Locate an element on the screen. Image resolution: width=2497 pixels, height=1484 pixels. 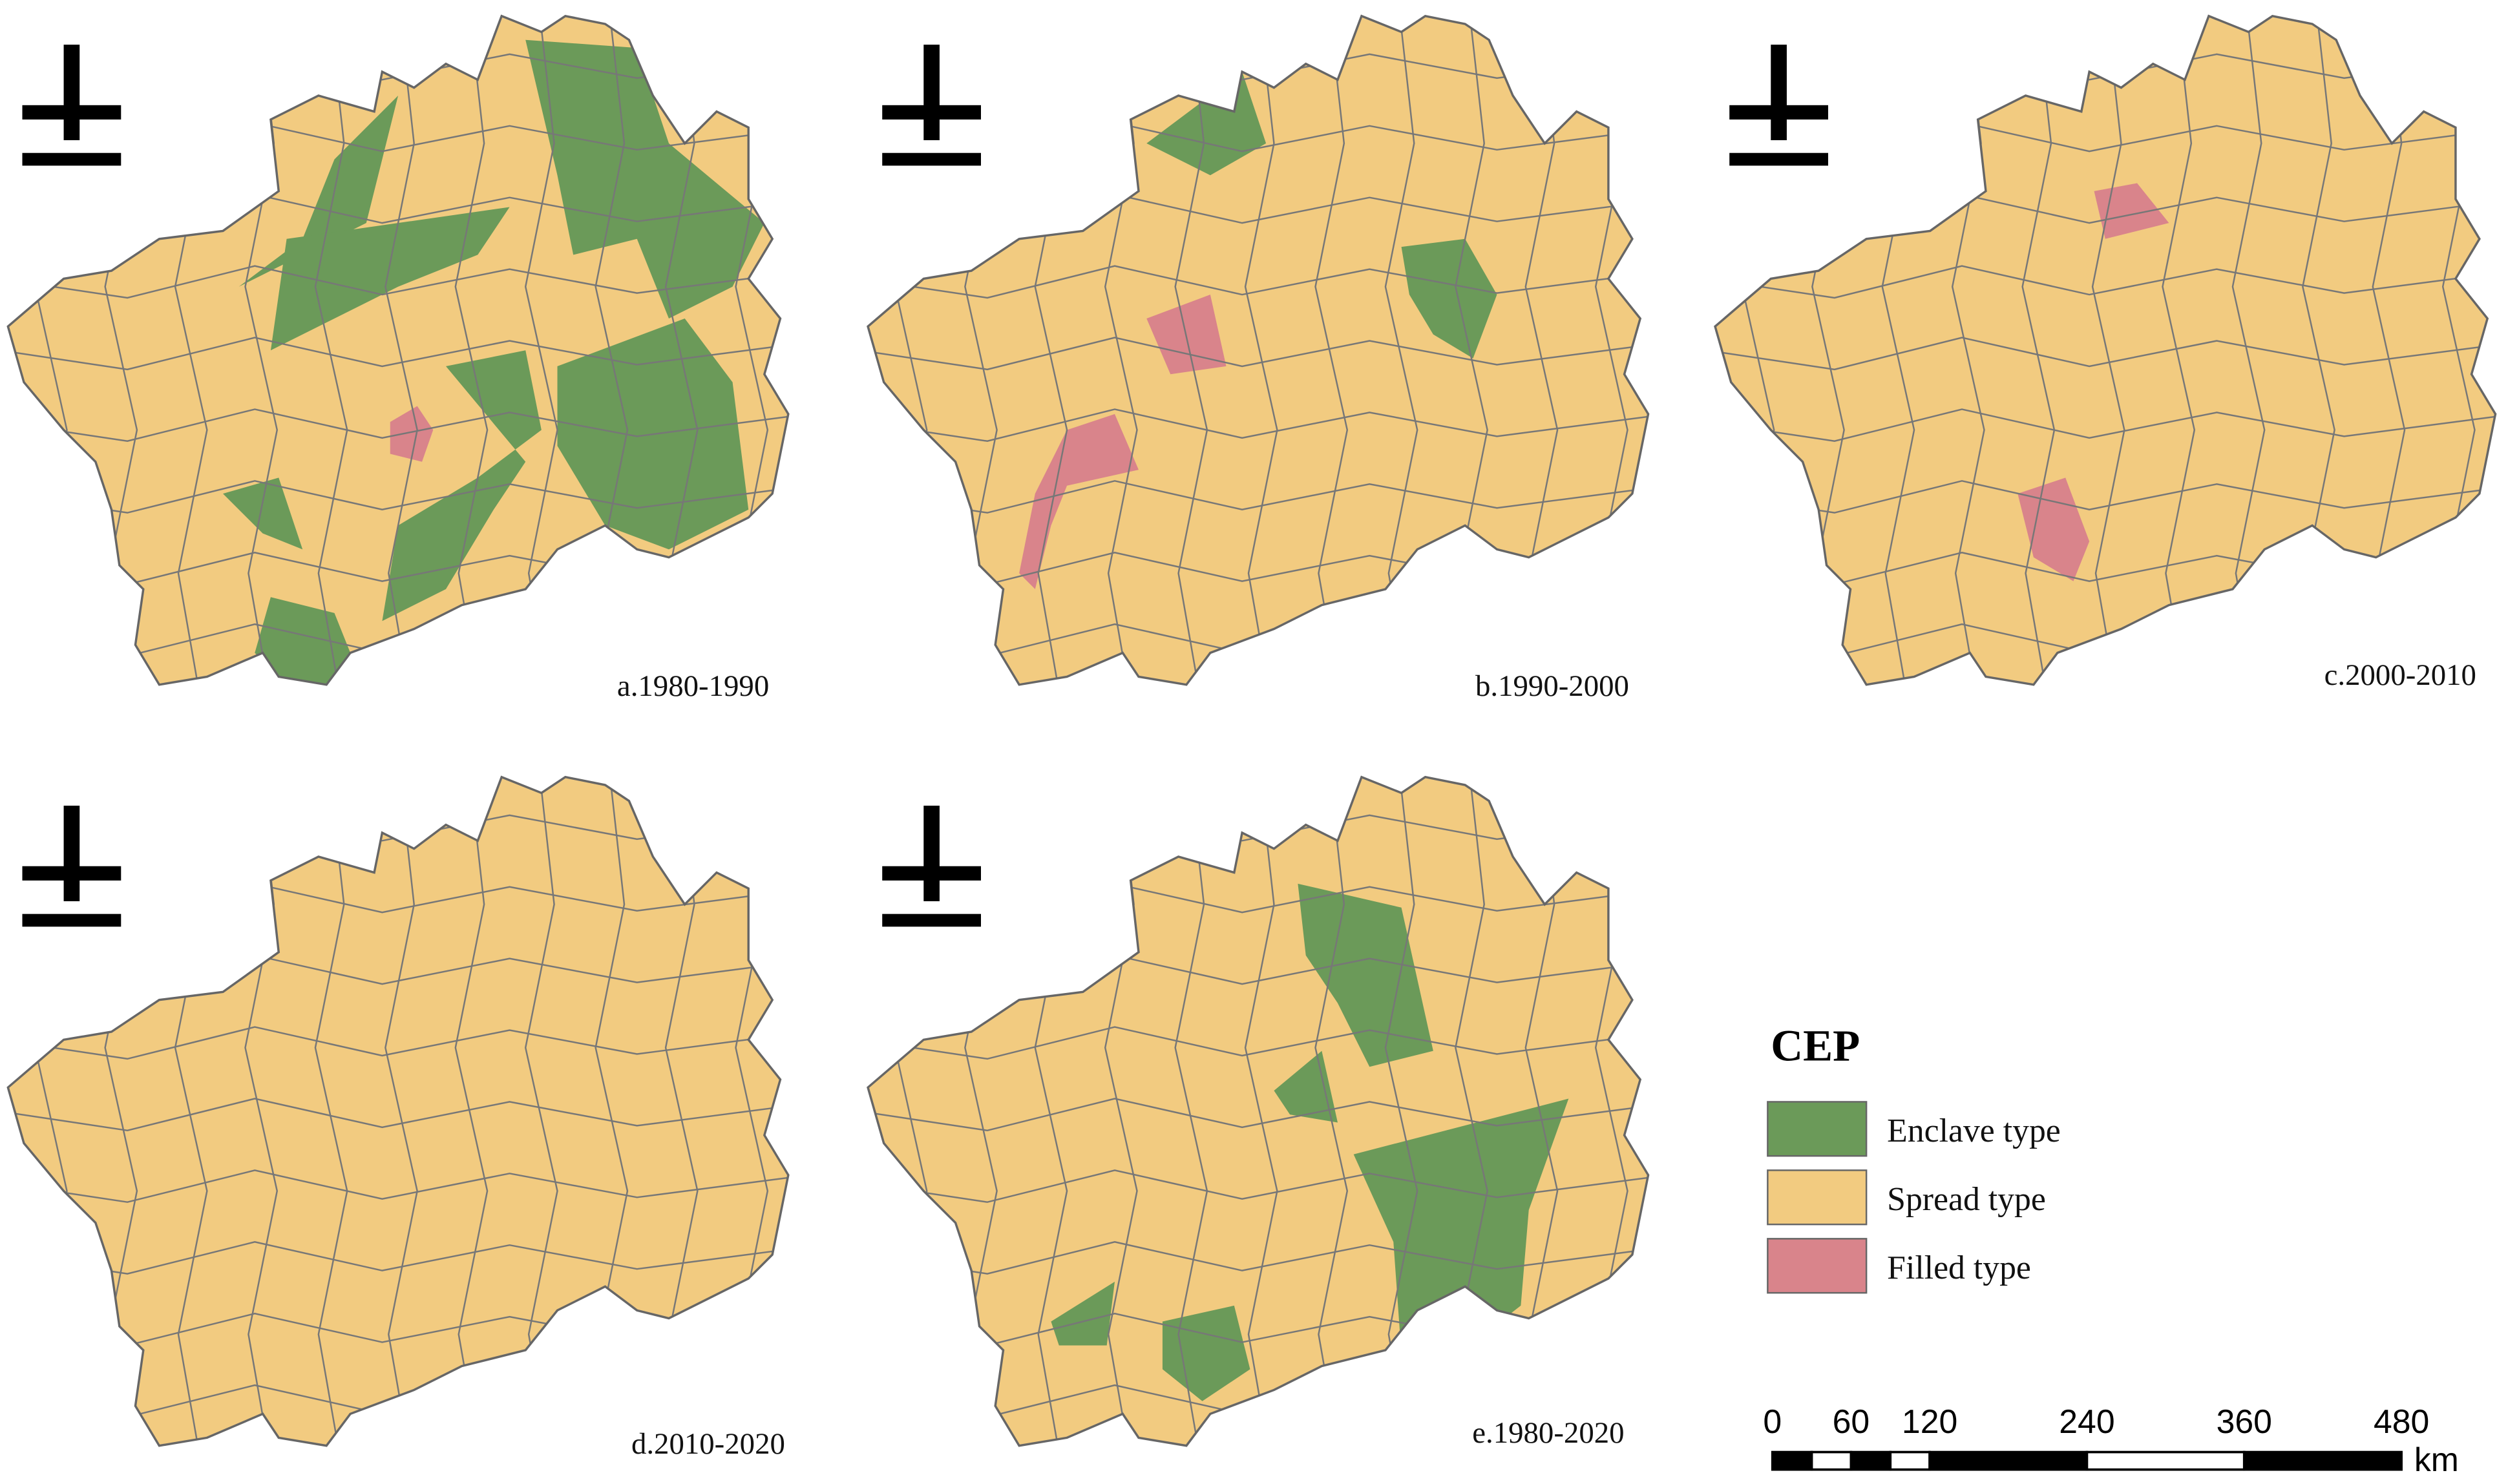
map-panel: e.1980-2020 is located at coordinates (1258, 1112).